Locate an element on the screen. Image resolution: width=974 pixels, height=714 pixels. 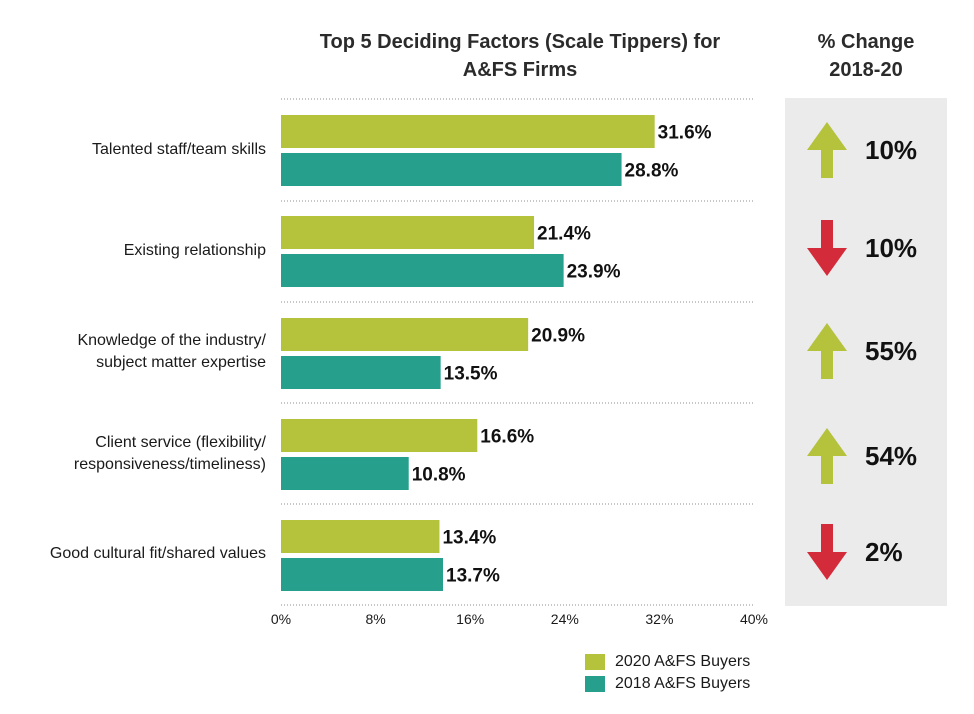
category-label-1-line-0: Existing relationship is located at coordinates (194, 250).